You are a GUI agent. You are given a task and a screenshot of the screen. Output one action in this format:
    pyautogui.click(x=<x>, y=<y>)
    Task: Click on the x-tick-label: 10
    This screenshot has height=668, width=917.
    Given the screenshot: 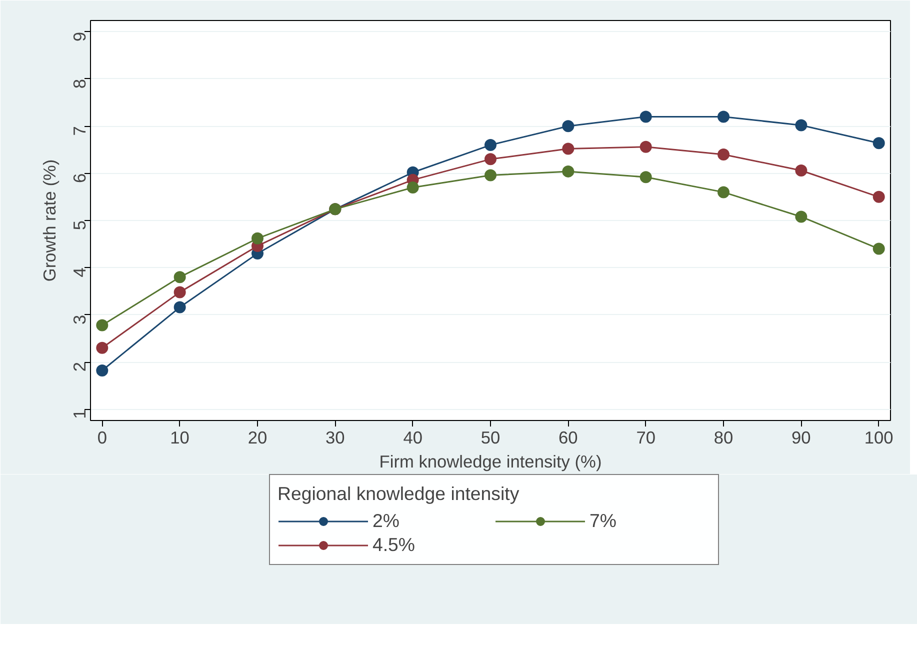 What is the action you would take?
    pyautogui.click(x=180, y=438)
    